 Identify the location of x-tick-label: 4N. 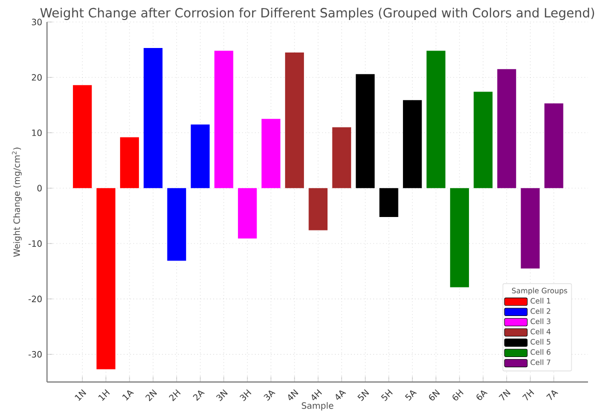
(293, 394).